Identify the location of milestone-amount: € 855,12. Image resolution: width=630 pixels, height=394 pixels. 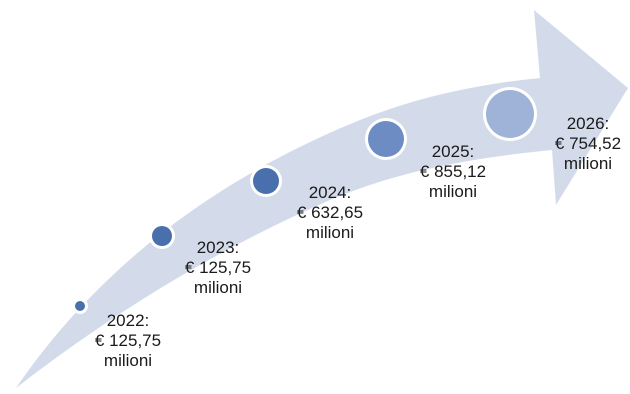
(453, 172).